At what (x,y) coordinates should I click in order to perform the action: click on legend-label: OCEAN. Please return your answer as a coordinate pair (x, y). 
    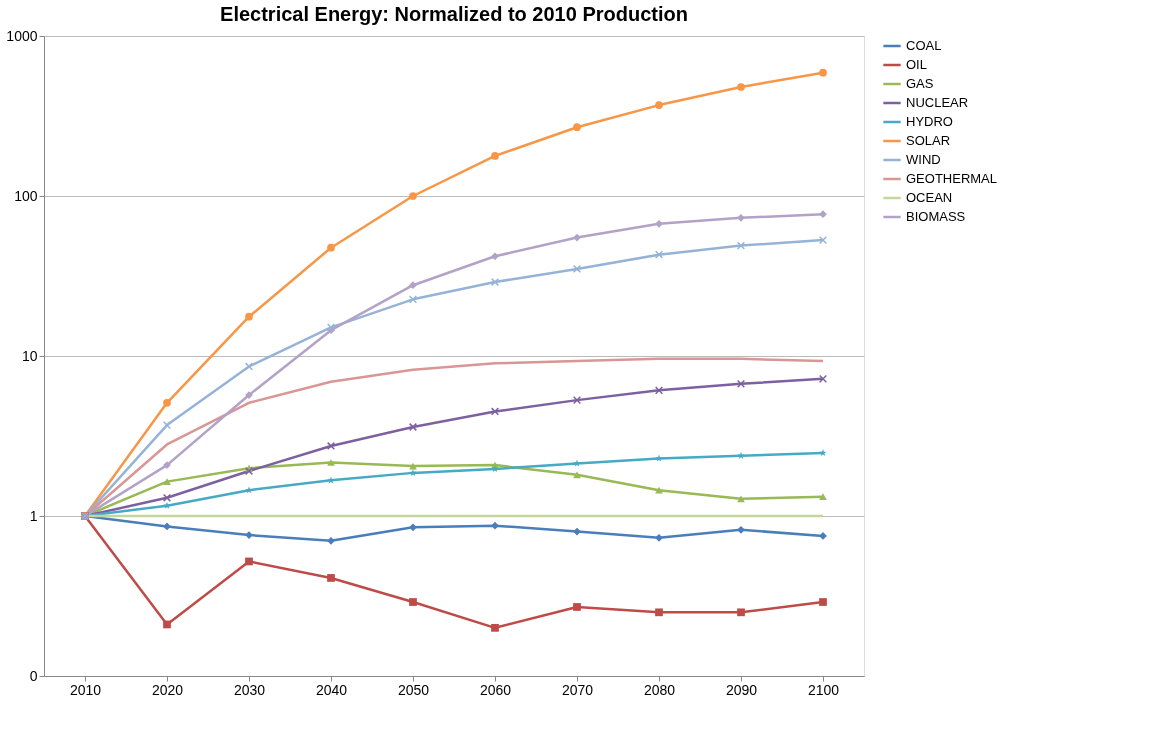
    Looking at the image, I should click on (929, 197).